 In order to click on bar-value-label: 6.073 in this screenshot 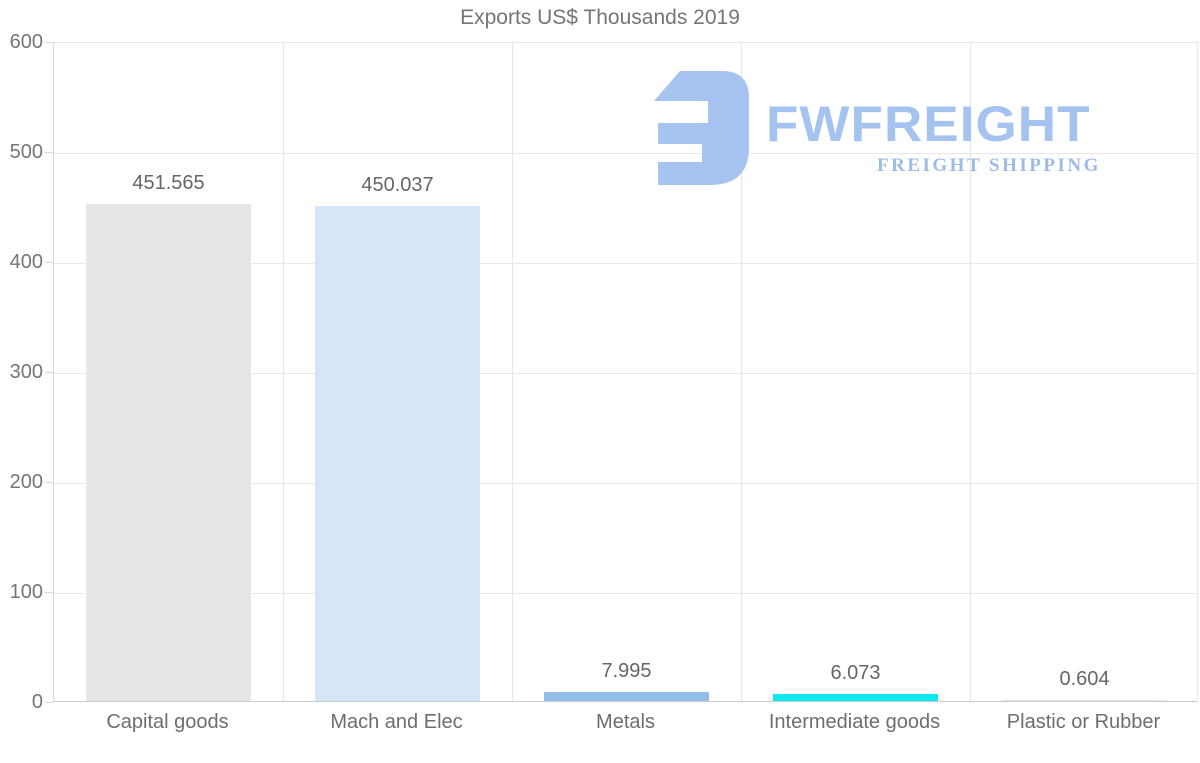, I will do `click(855, 673)`.